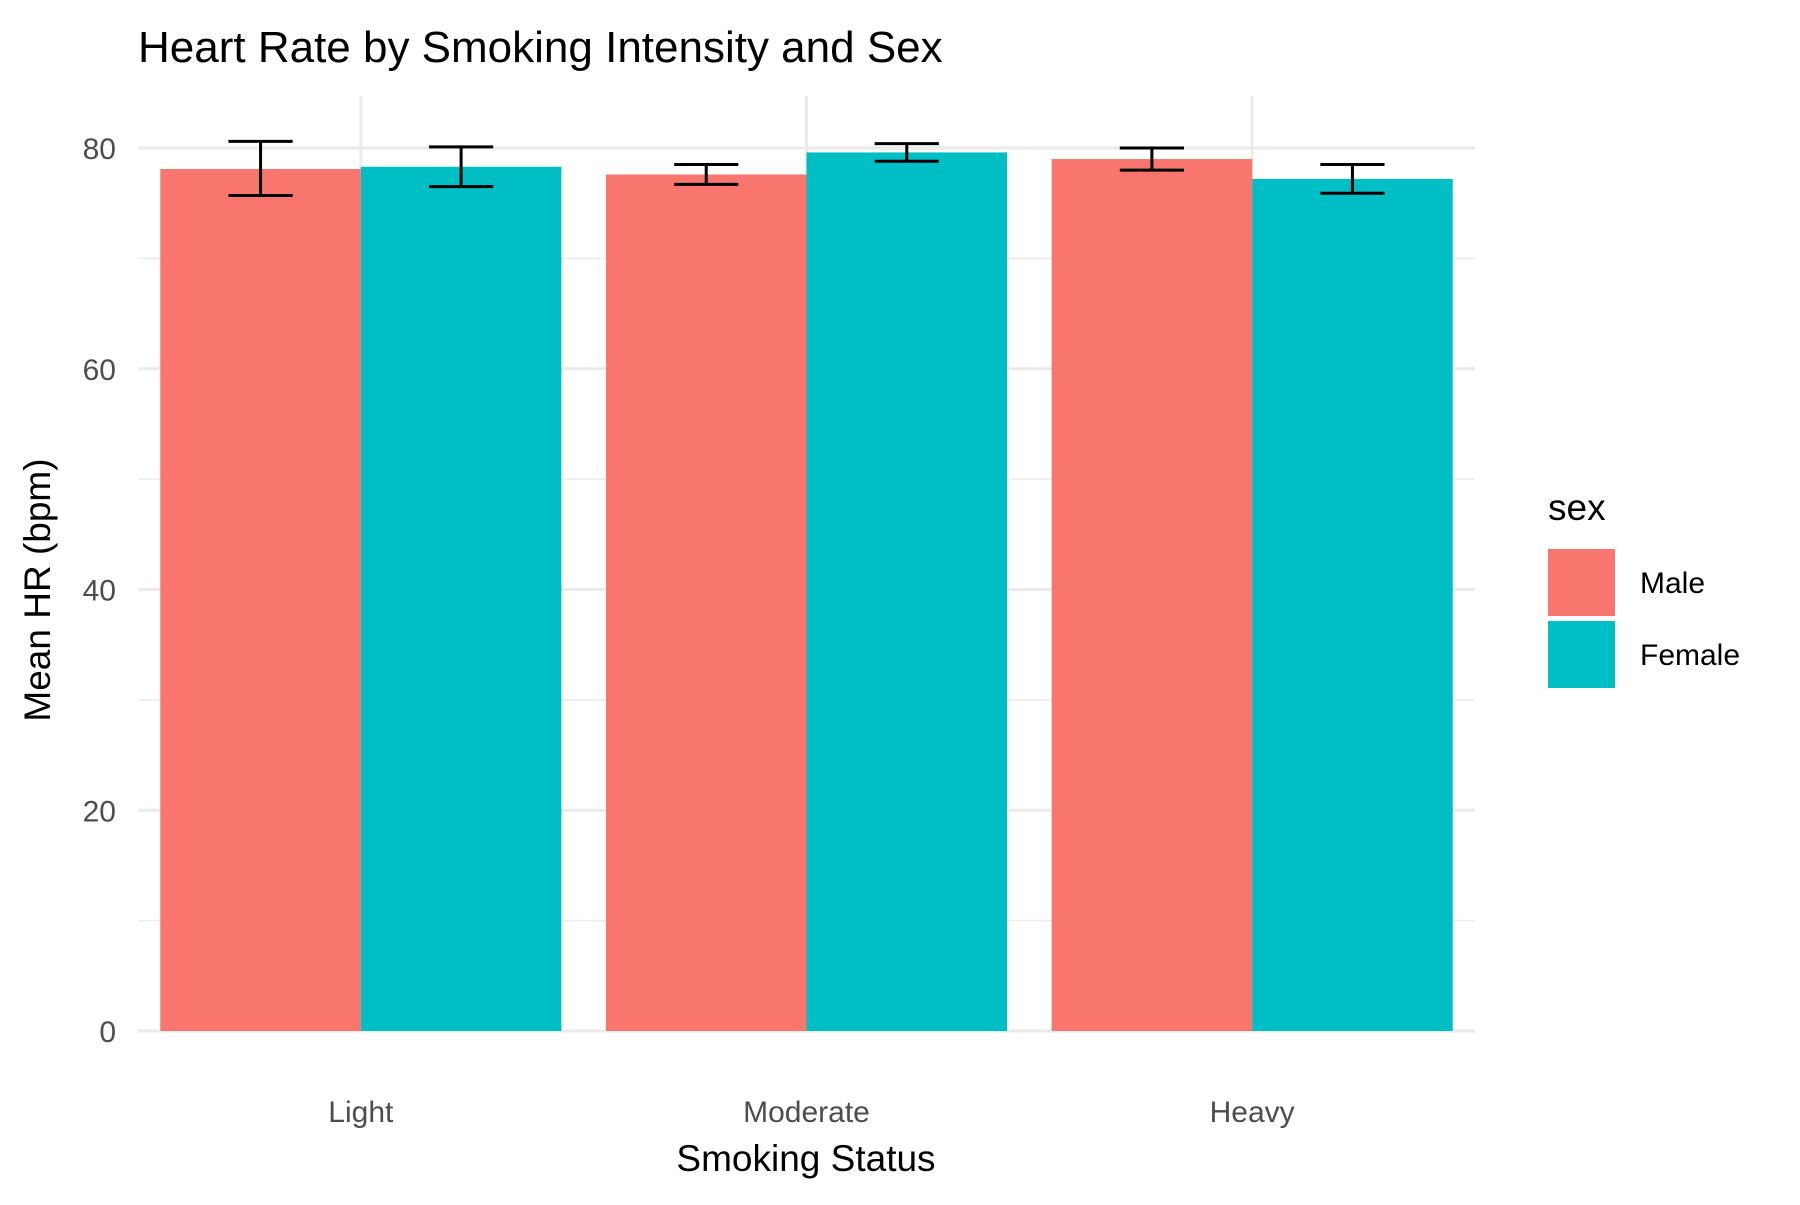 The height and width of the screenshot is (1205, 1800). Describe the element at coordinates (1644, 618) in the screenshot. I see `legend-items: Male Female` at that location.